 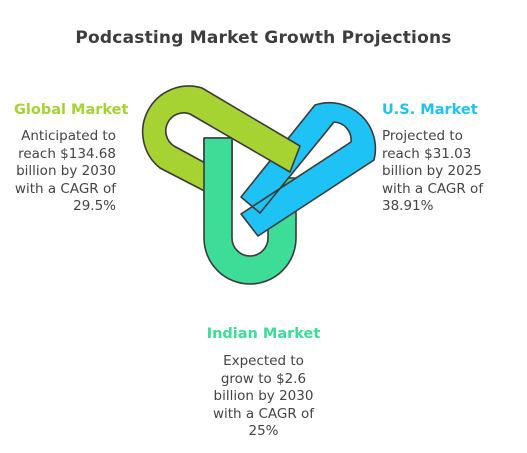 I want to click on global-market-loop, so click(x=221, y=142).